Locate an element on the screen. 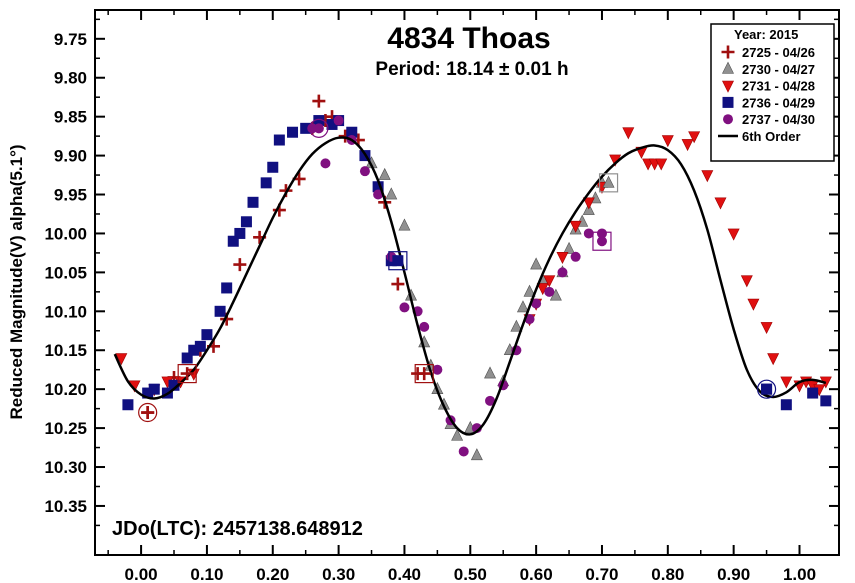  legend-label: 6th Order is located at coordinates (771, 136).